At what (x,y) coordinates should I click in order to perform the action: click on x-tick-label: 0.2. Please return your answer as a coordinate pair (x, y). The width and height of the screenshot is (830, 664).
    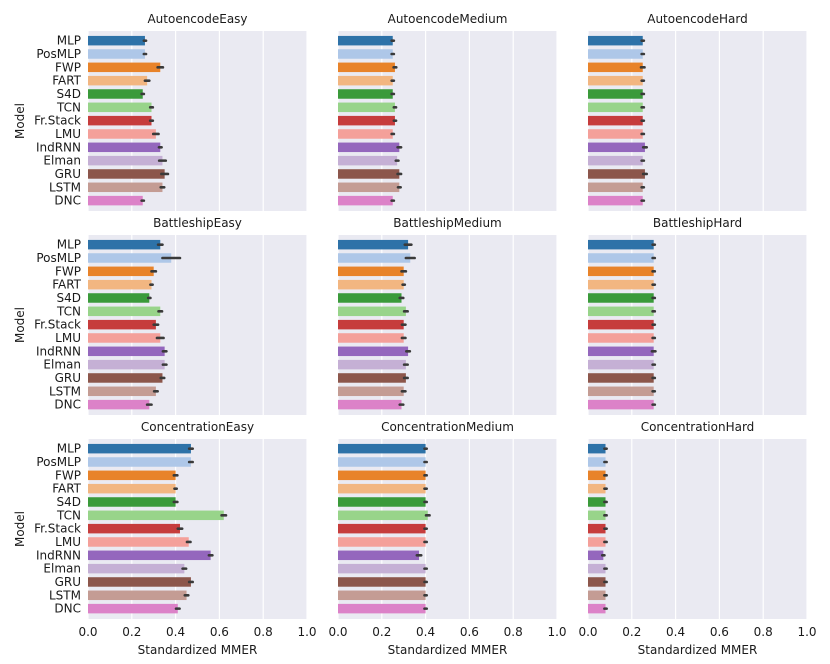
    Looking at the image, I should click on (131, 632).